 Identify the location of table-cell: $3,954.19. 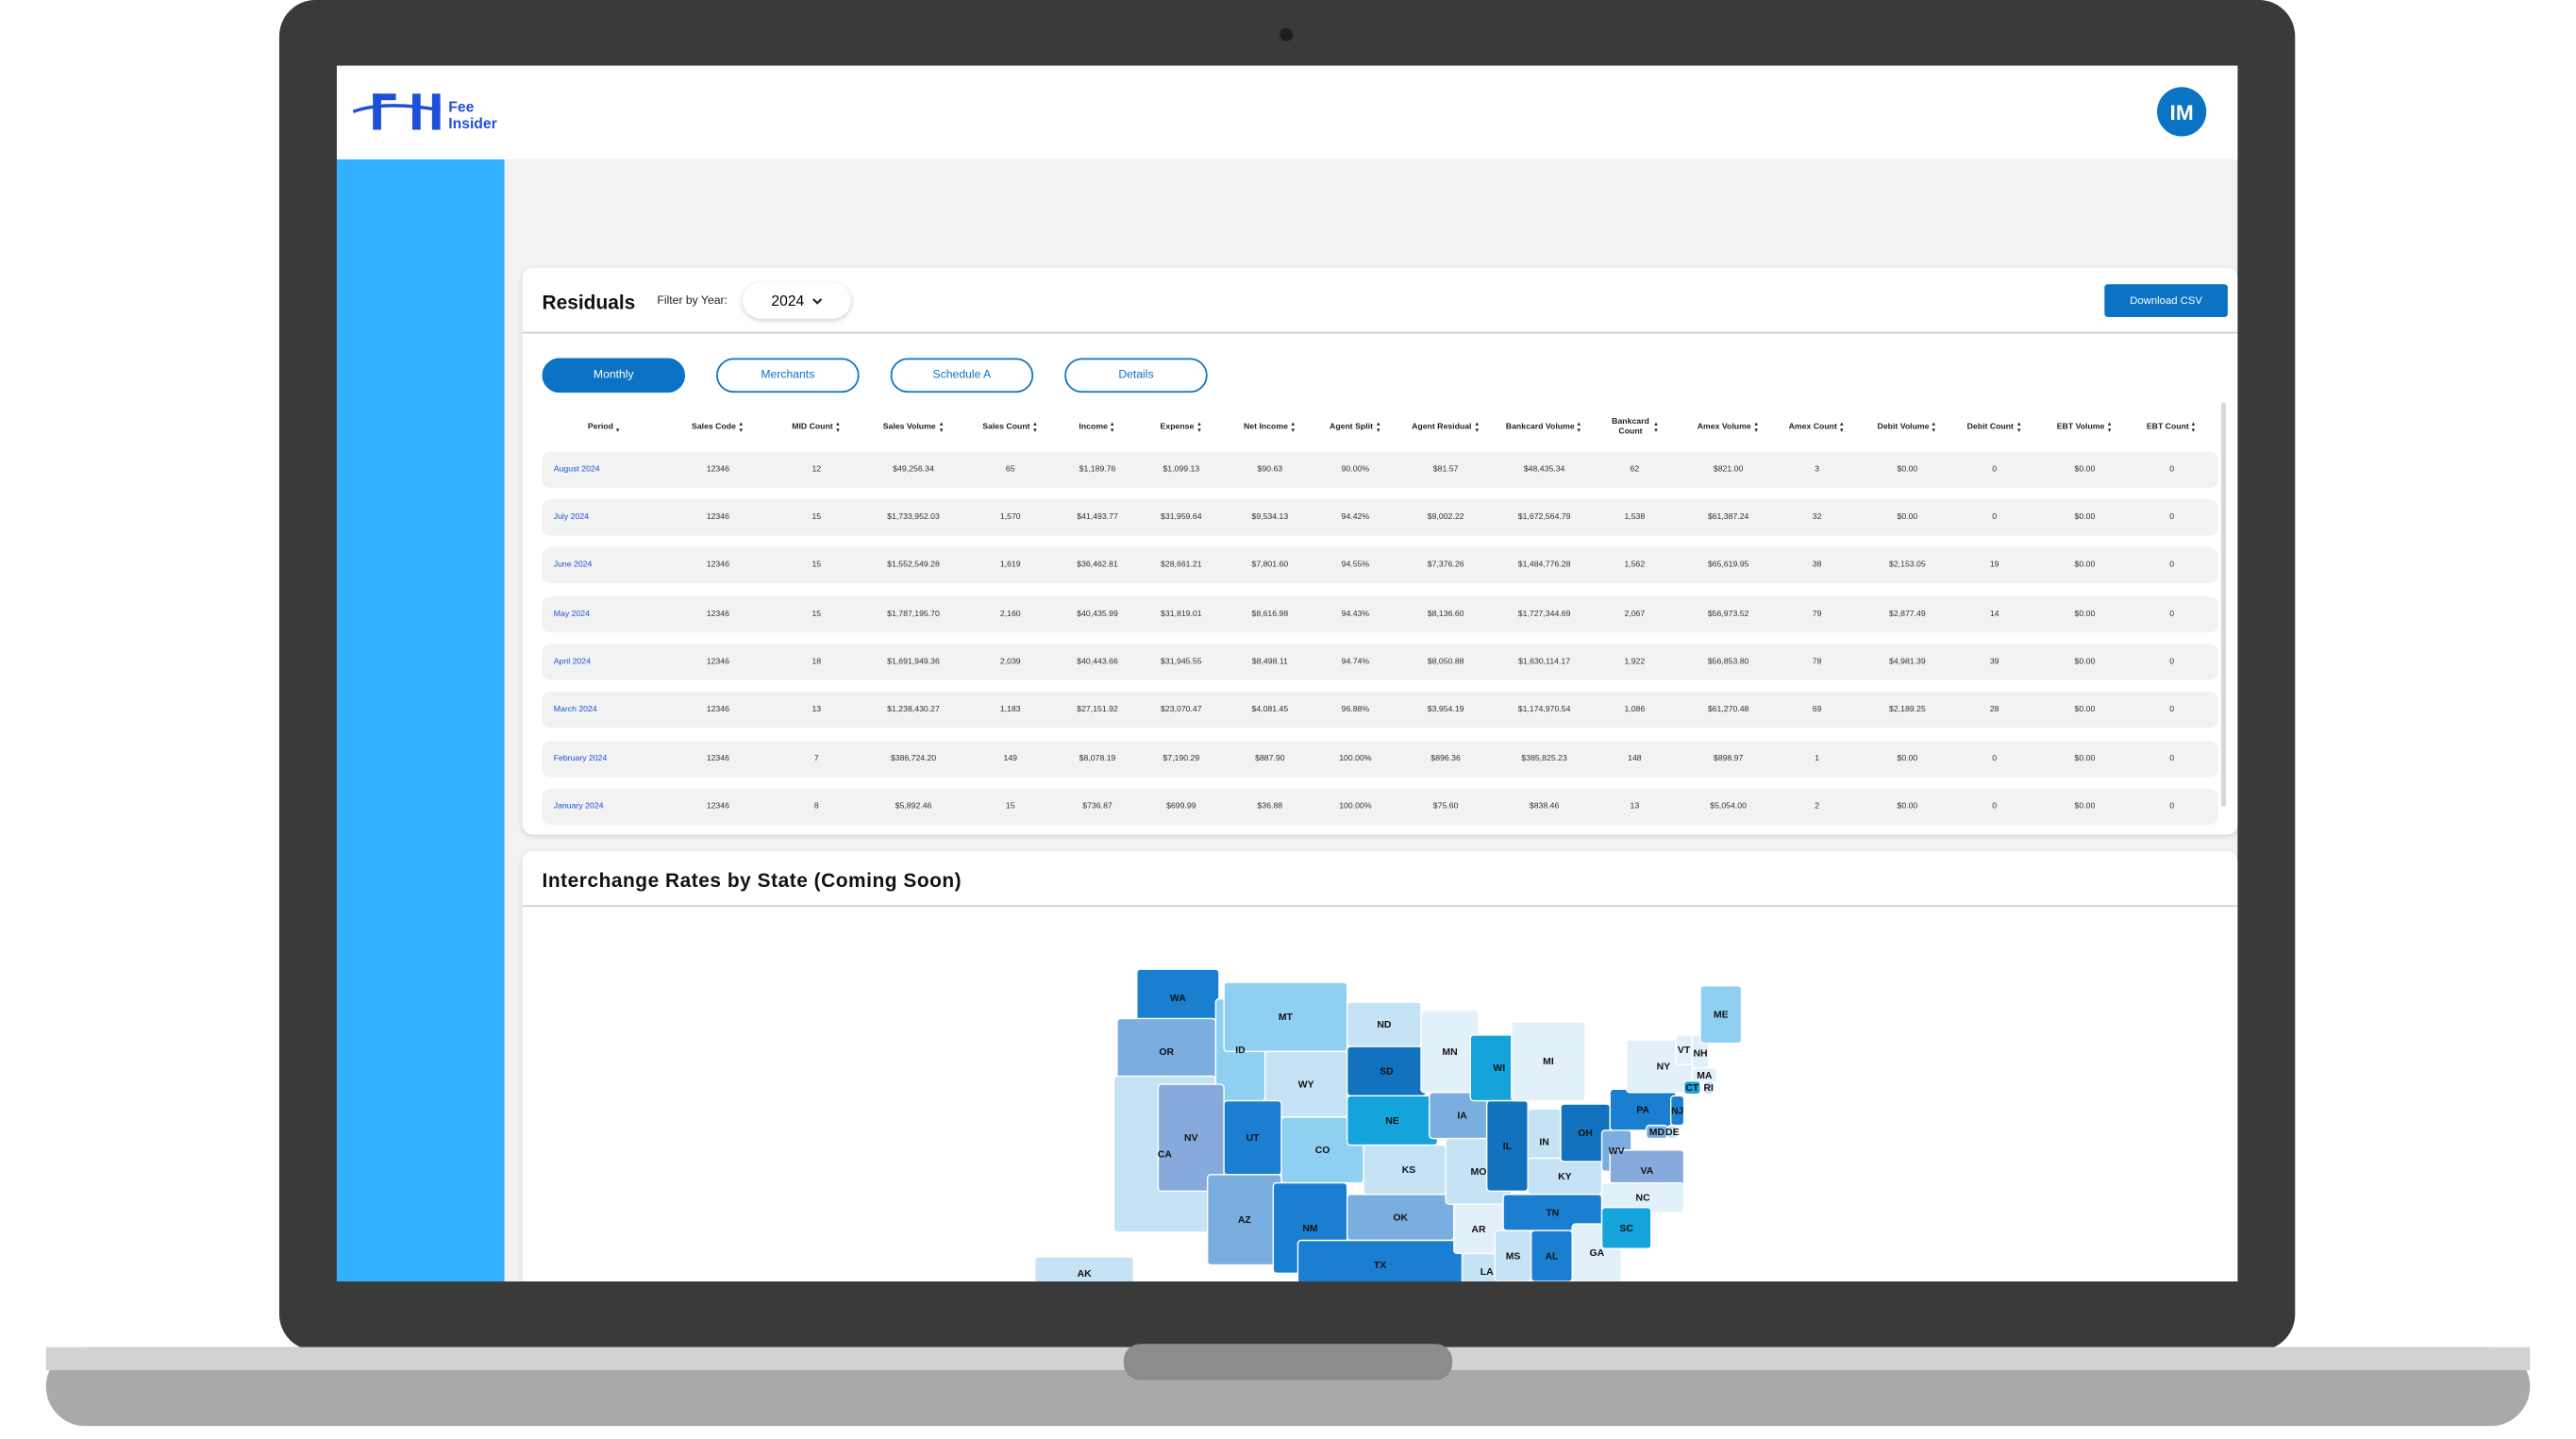
(1445, 709).